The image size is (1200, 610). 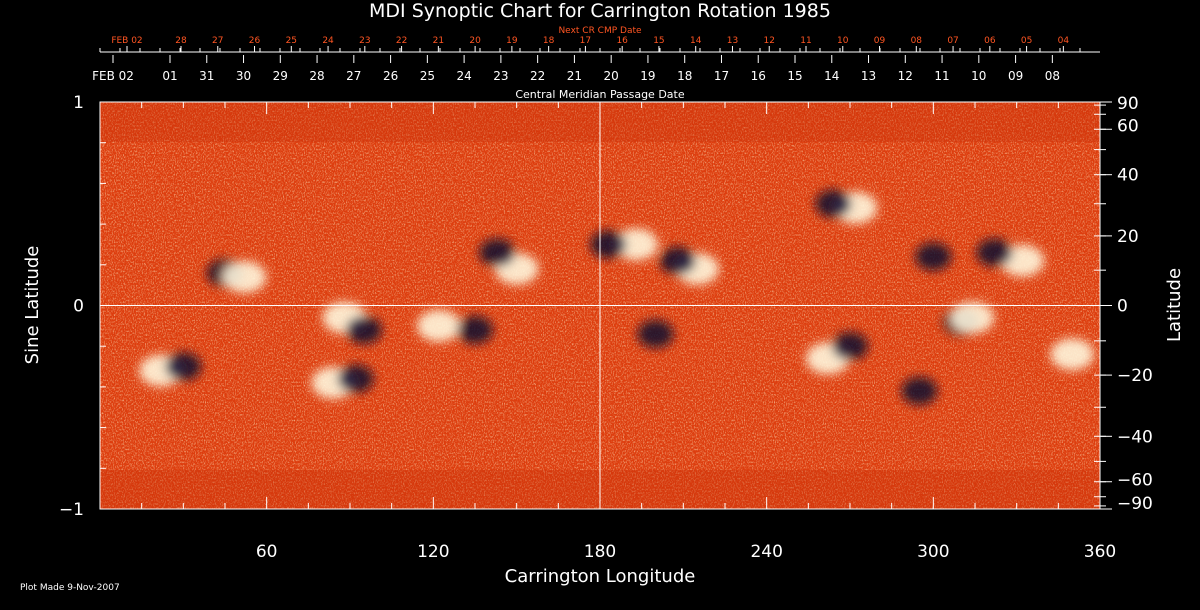 I want to click on next-cmp-date-label: 19, so click(x=512, y=41).